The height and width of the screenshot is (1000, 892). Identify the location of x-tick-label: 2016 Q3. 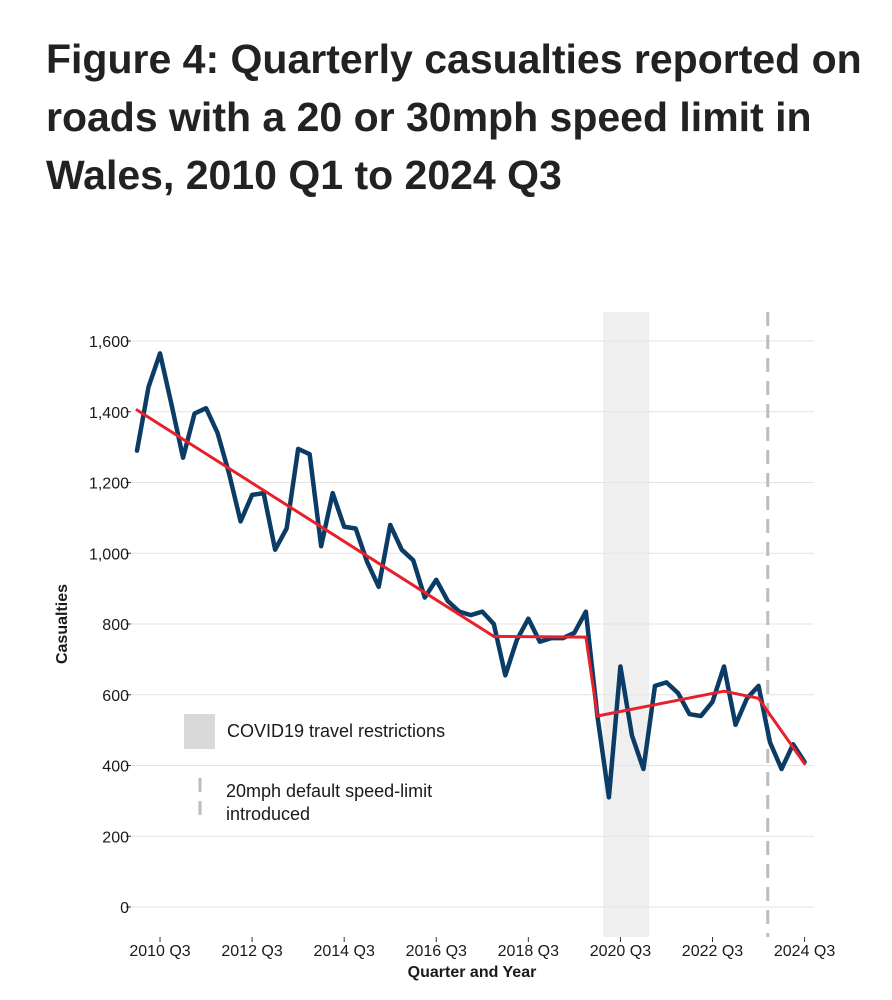
(436, 951).